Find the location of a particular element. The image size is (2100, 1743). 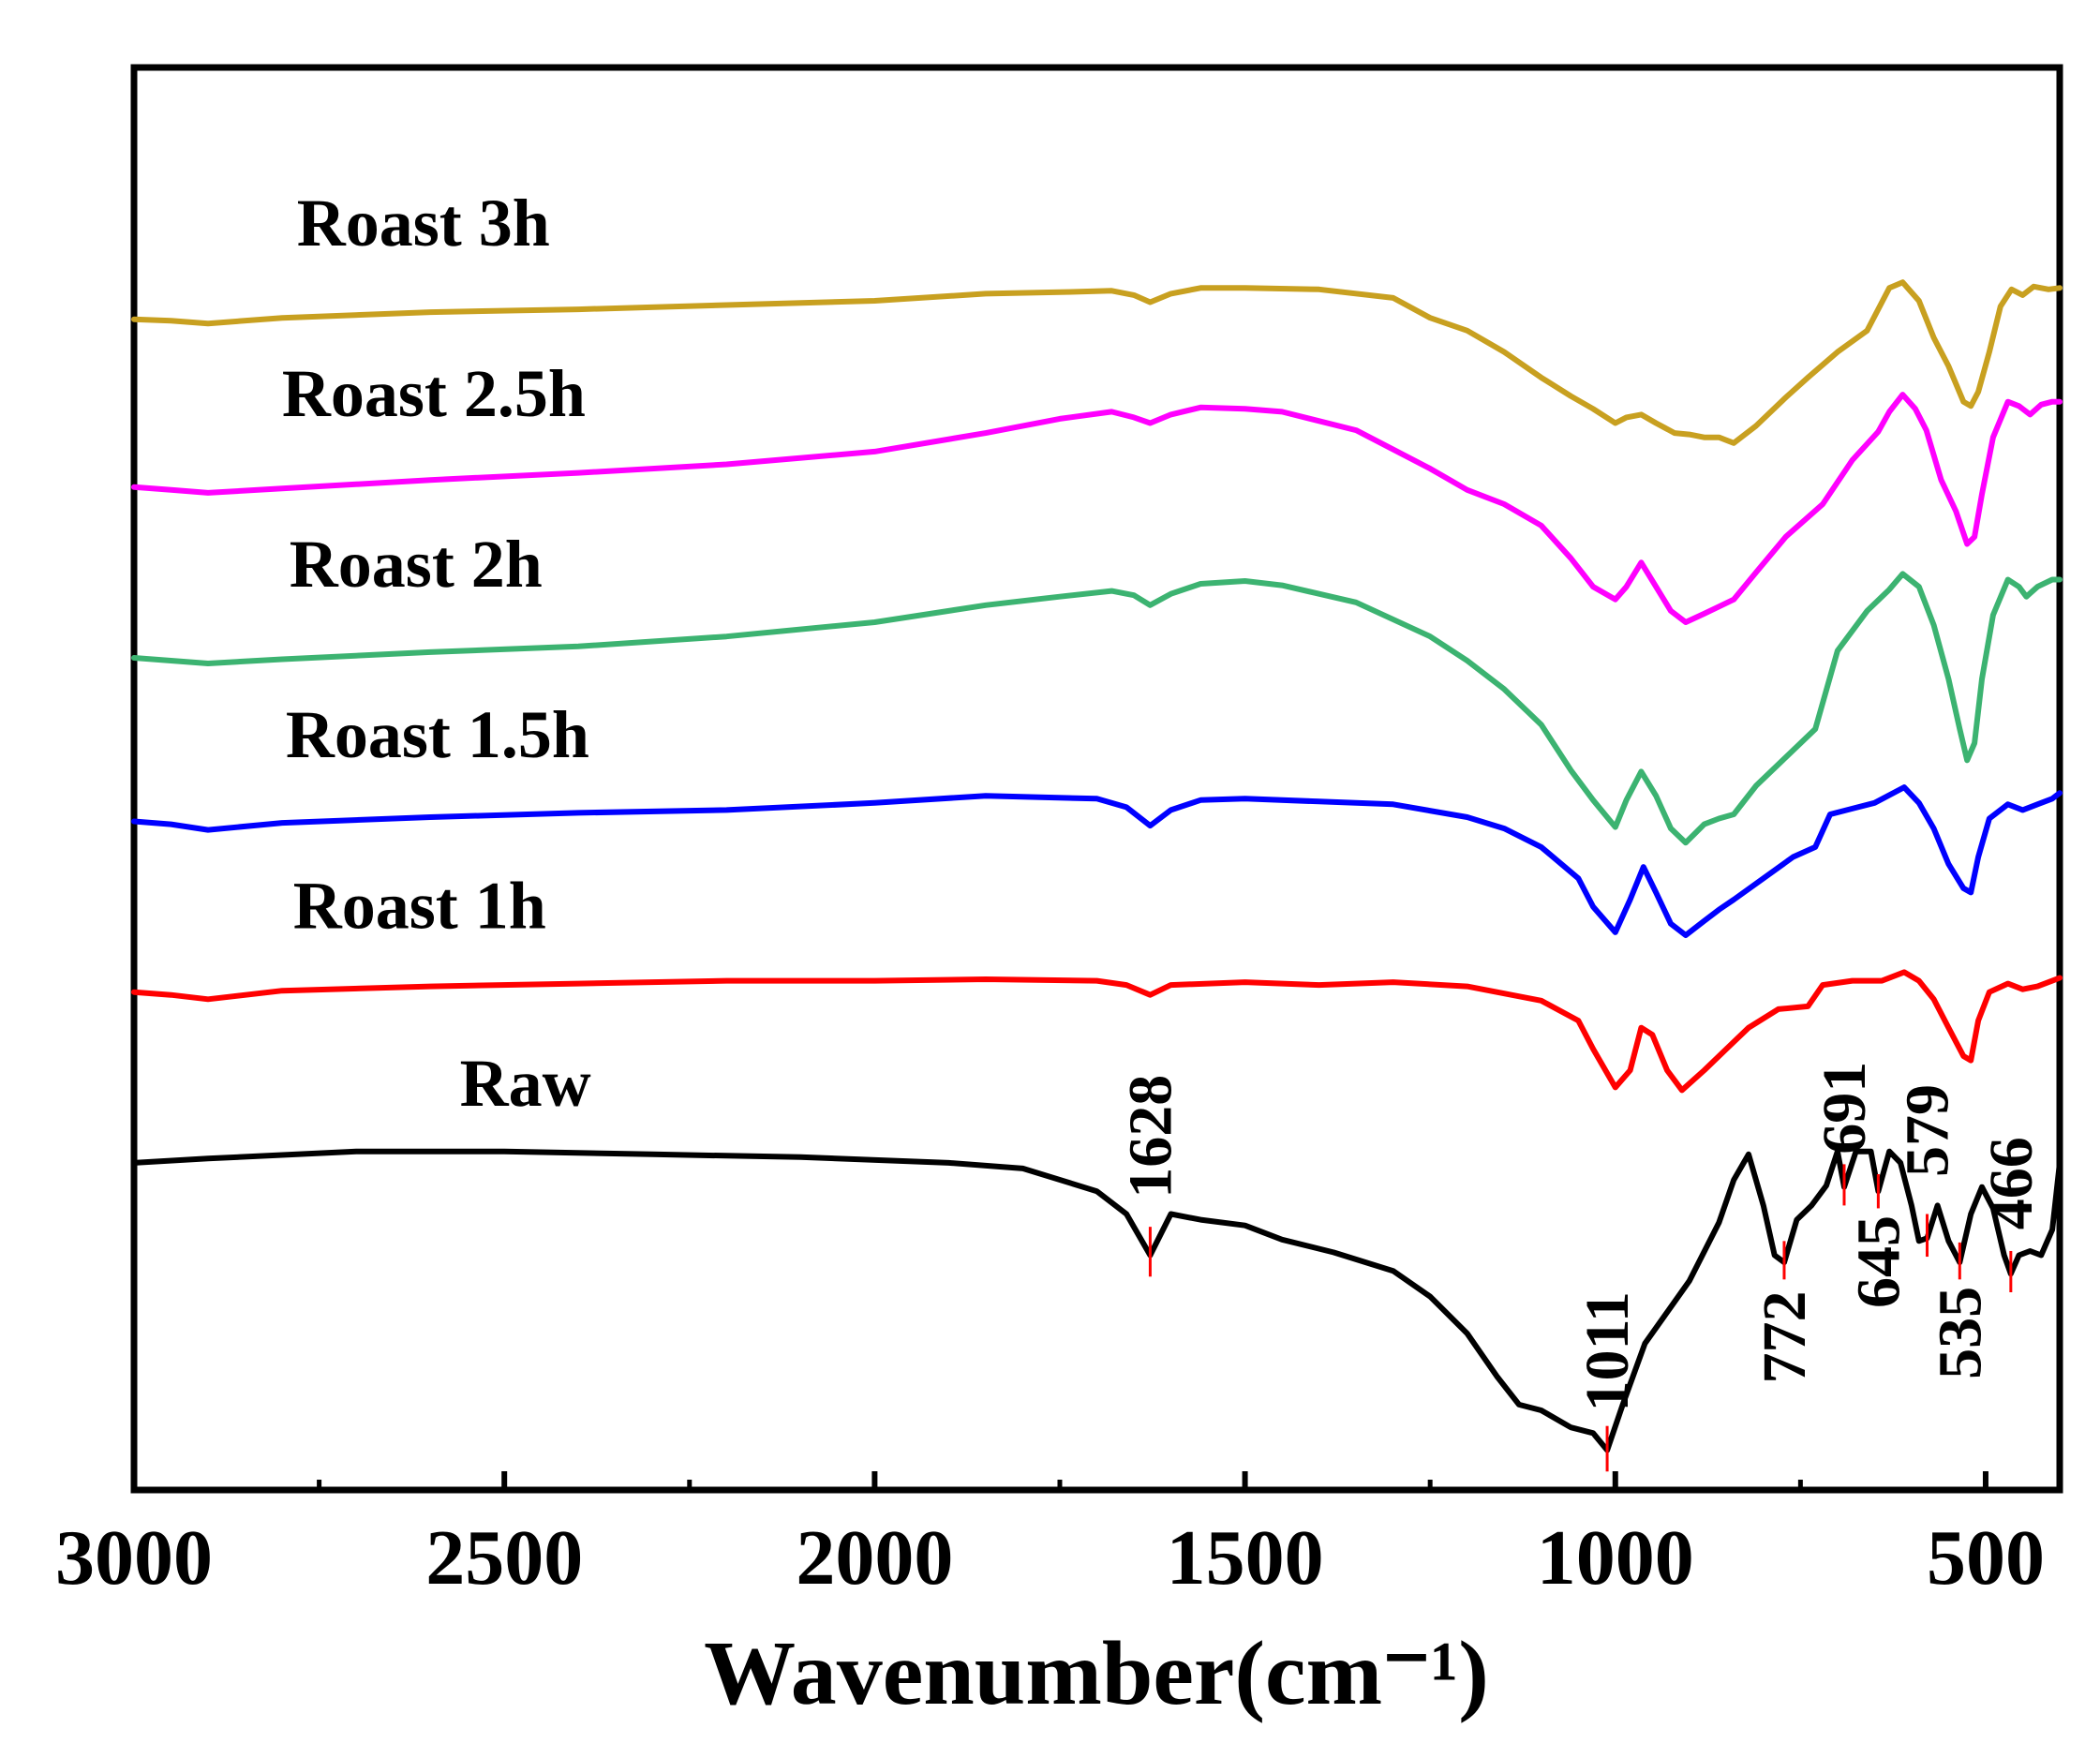

series-line-roast-1-5h is located at coordinates (1097, 861).